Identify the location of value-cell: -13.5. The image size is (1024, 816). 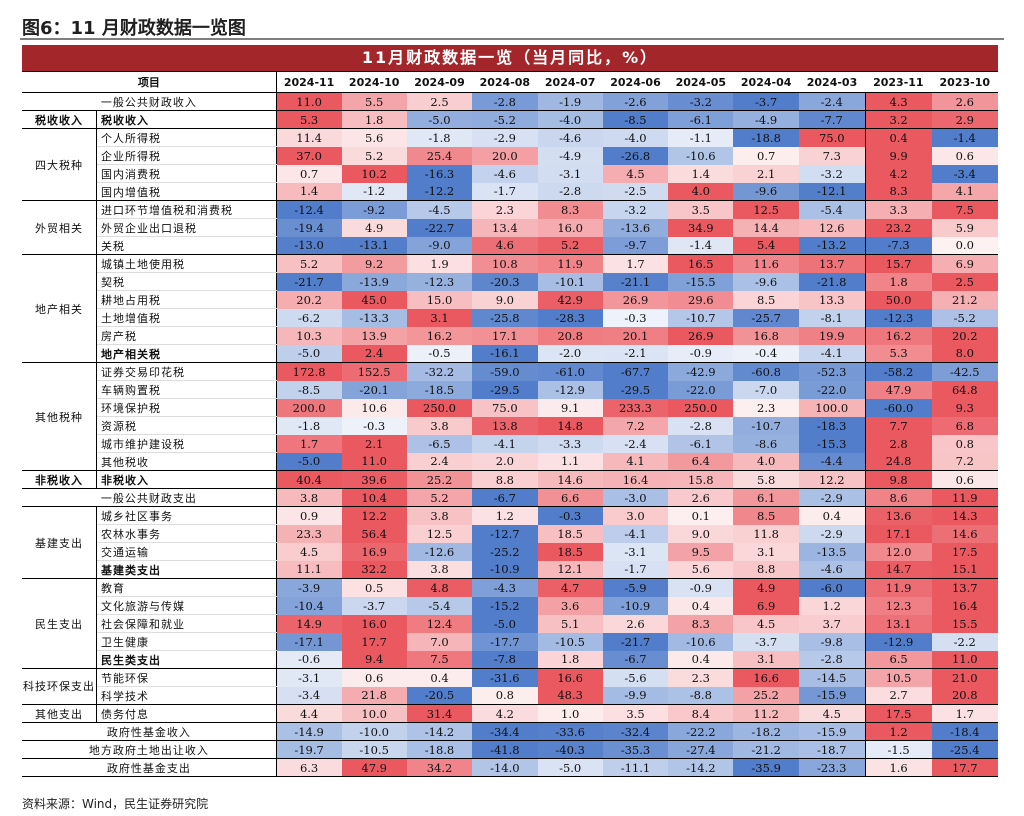
(832, 551).